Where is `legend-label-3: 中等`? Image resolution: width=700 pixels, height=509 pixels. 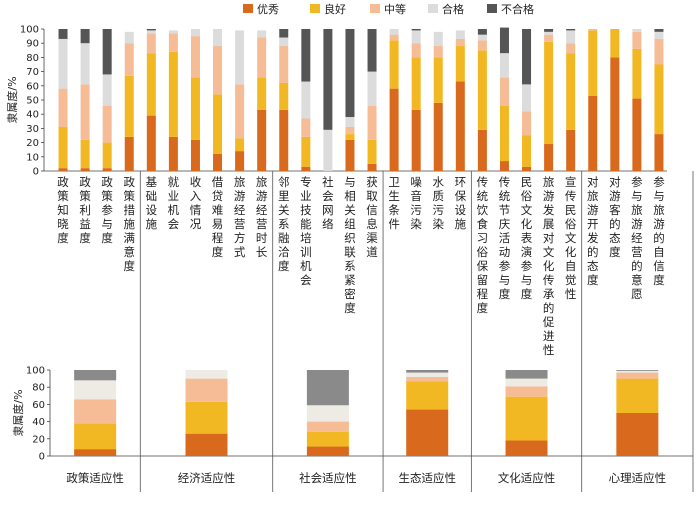
legend-label-3: 中等 is located at coordinates (395, 9).